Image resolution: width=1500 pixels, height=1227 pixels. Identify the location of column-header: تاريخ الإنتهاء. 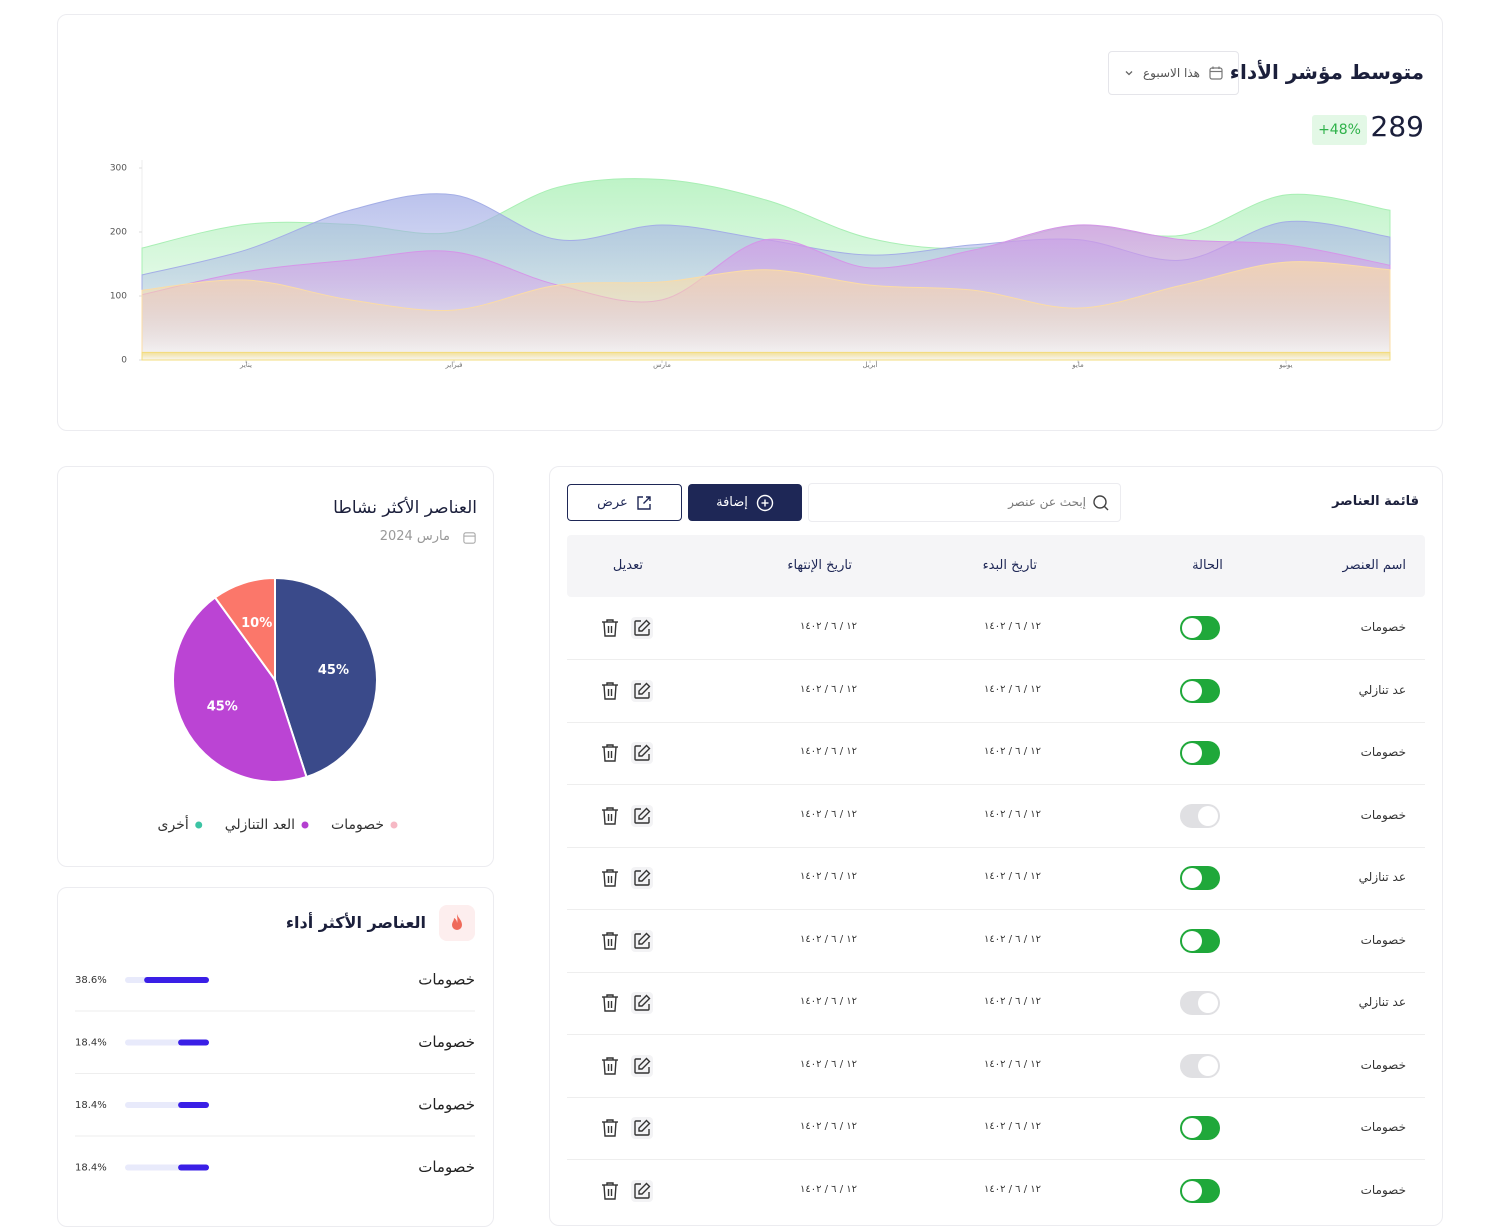
(819, 565).